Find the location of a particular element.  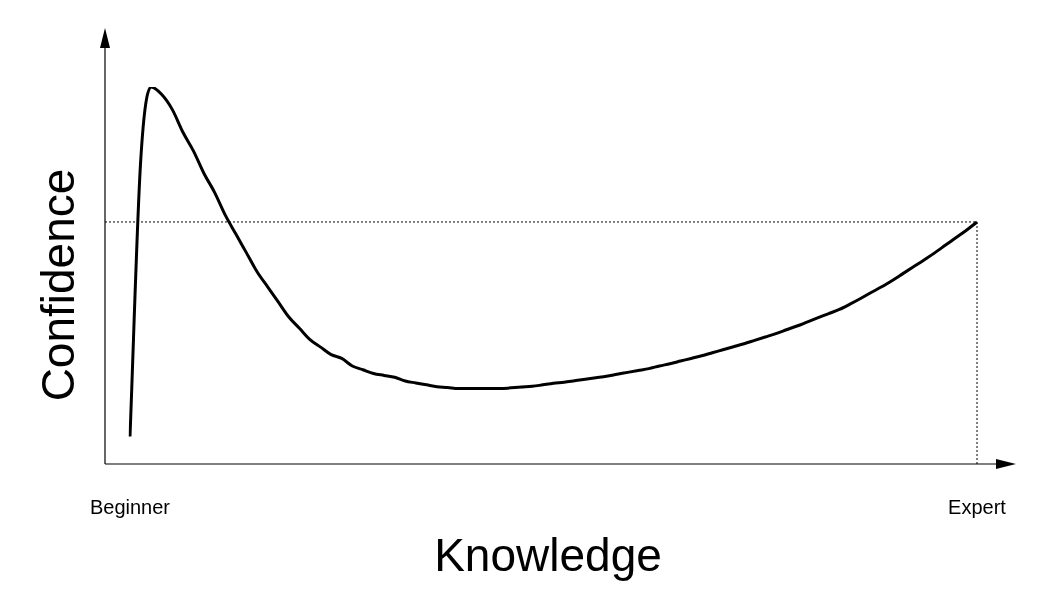

x-tick-label: Beginner is located at coordinates (130, 506).